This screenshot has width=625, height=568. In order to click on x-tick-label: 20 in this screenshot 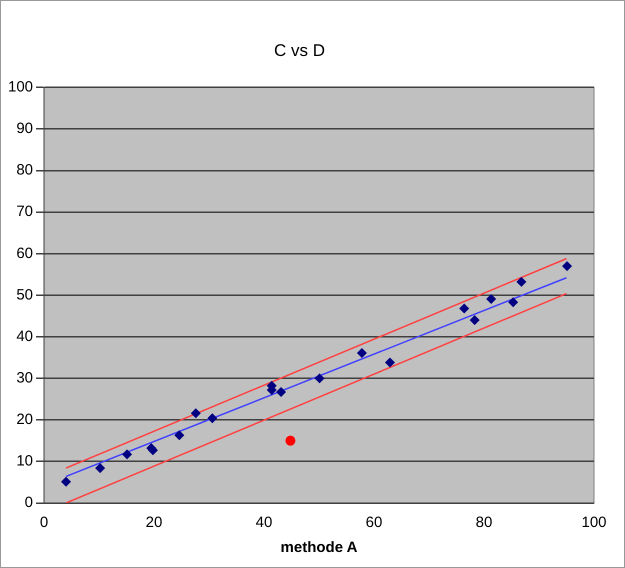, I will do `click(154, 523)`.